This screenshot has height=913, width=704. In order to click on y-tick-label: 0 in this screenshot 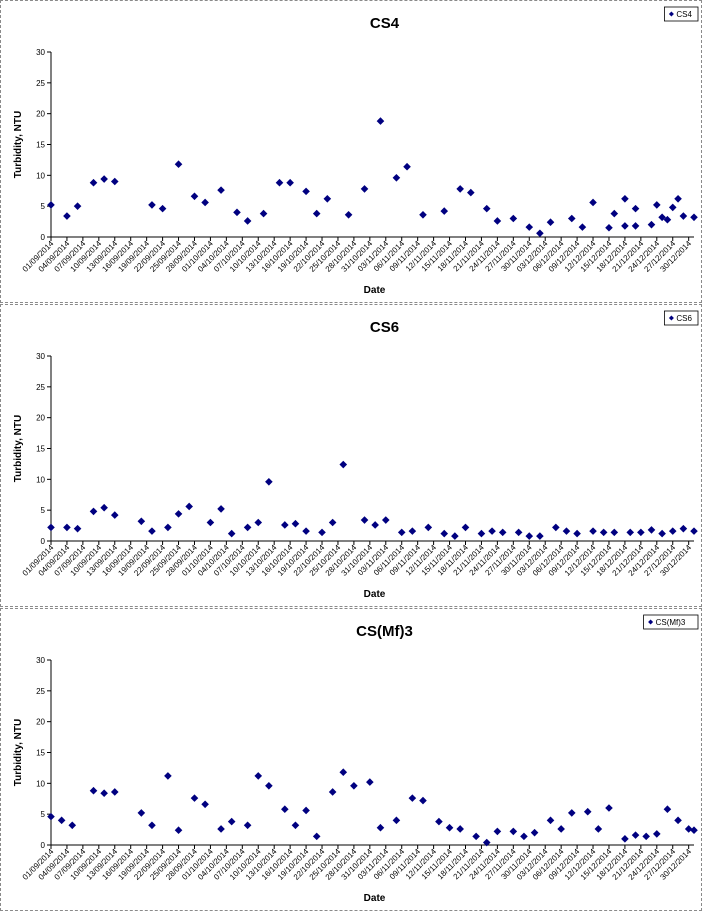, I will do `click(43, 541)`.